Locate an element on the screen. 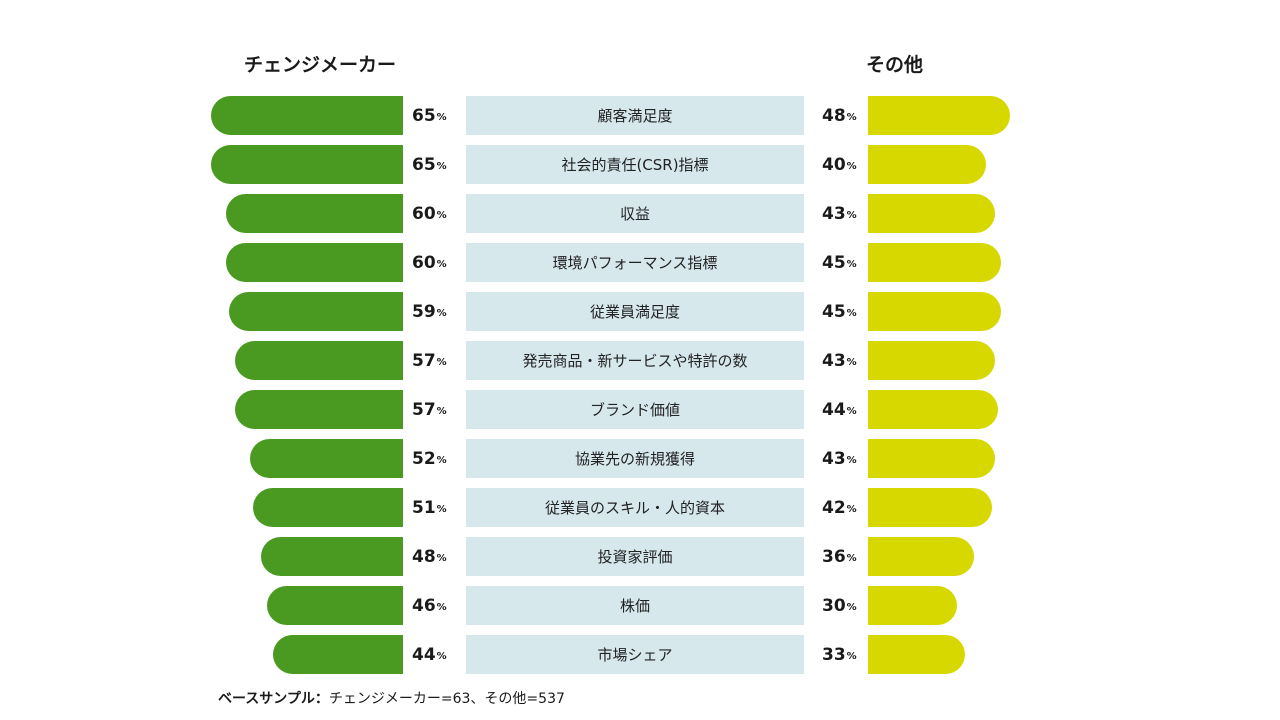 This screenshot has width=1280, height=720. value-label-others-number: 30 is located at coordinates (834, 605).